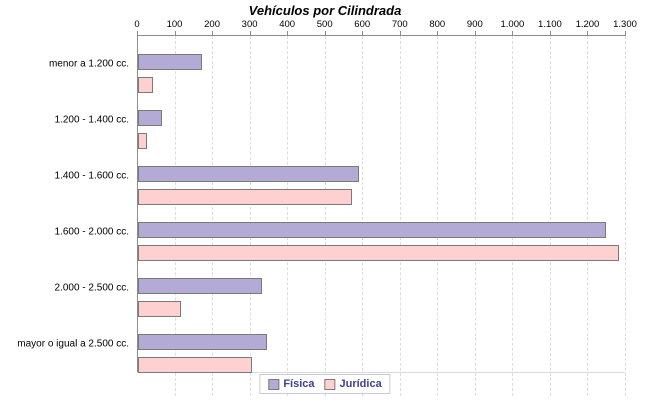 The width and height of the screenshot is (650, 400). What do you see at coordinates (137, 203) in the screenshot?
I see `y-axis-line` at bounding box center [137, 203].